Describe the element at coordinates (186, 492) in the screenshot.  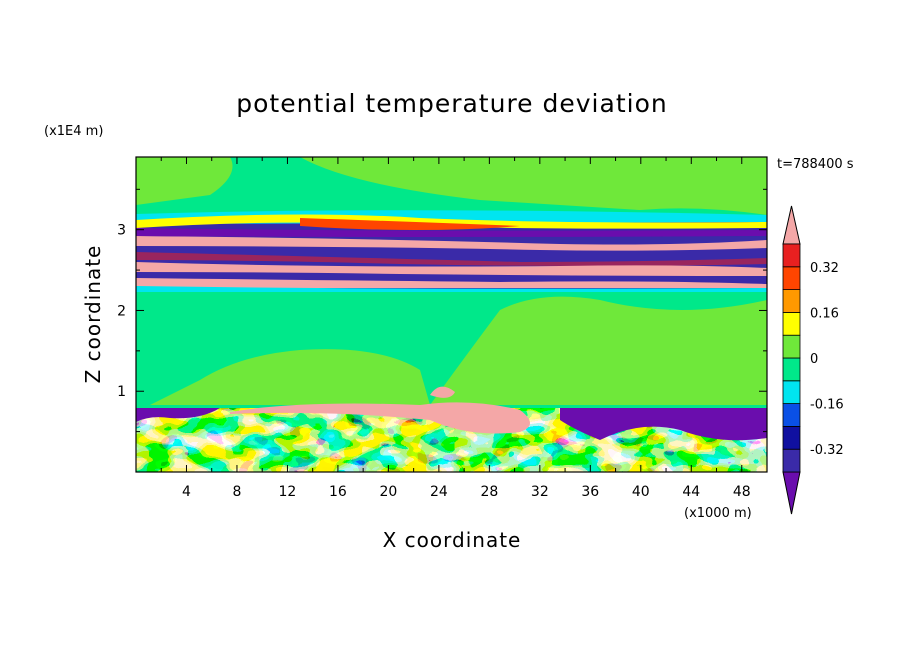
I see `x-tick-label: 4` at that location.